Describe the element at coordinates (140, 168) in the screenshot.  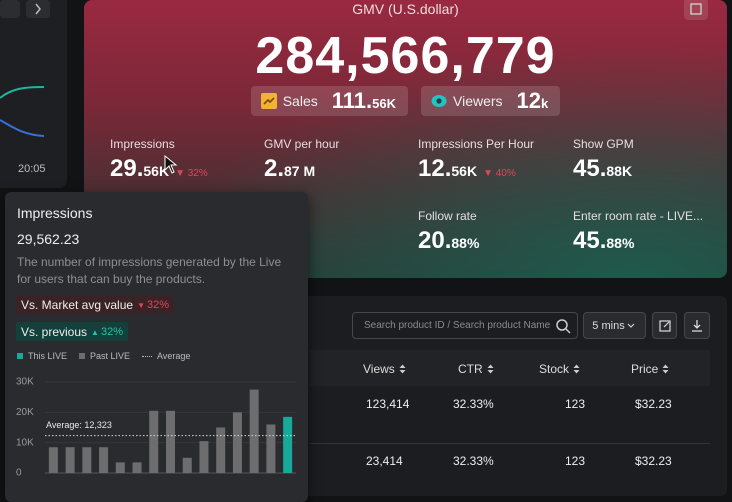
I see `metric-value: 29.56K` at that location.